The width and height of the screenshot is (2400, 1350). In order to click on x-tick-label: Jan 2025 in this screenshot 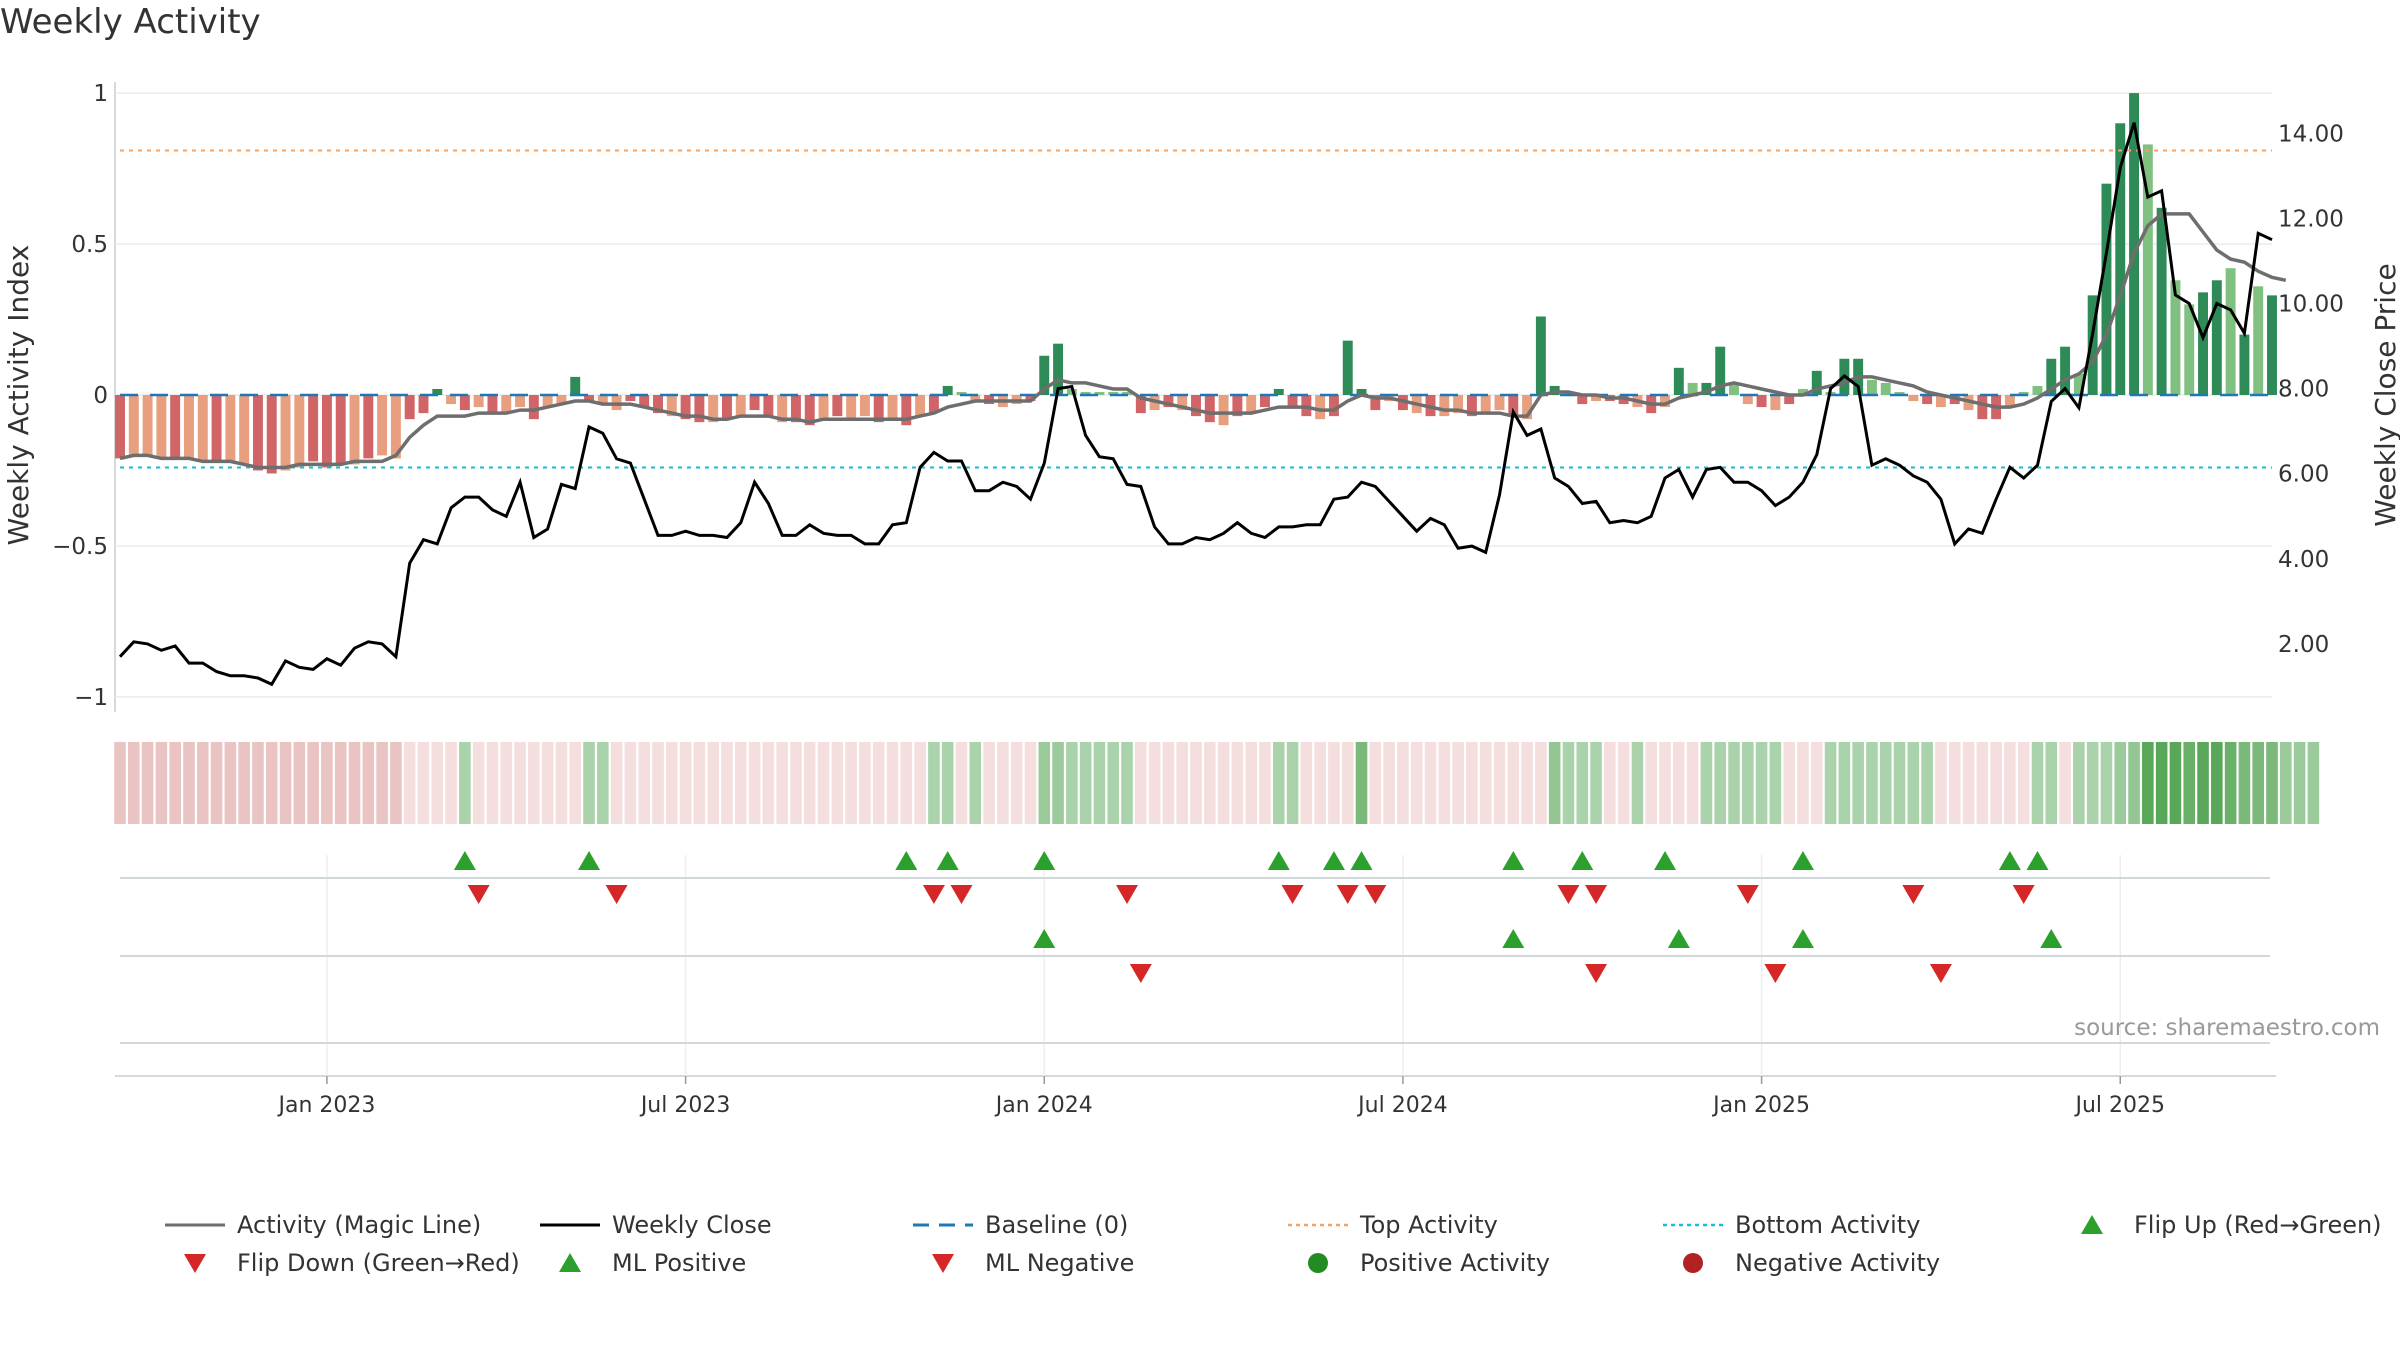, I will do `click(1760, 1105)`.